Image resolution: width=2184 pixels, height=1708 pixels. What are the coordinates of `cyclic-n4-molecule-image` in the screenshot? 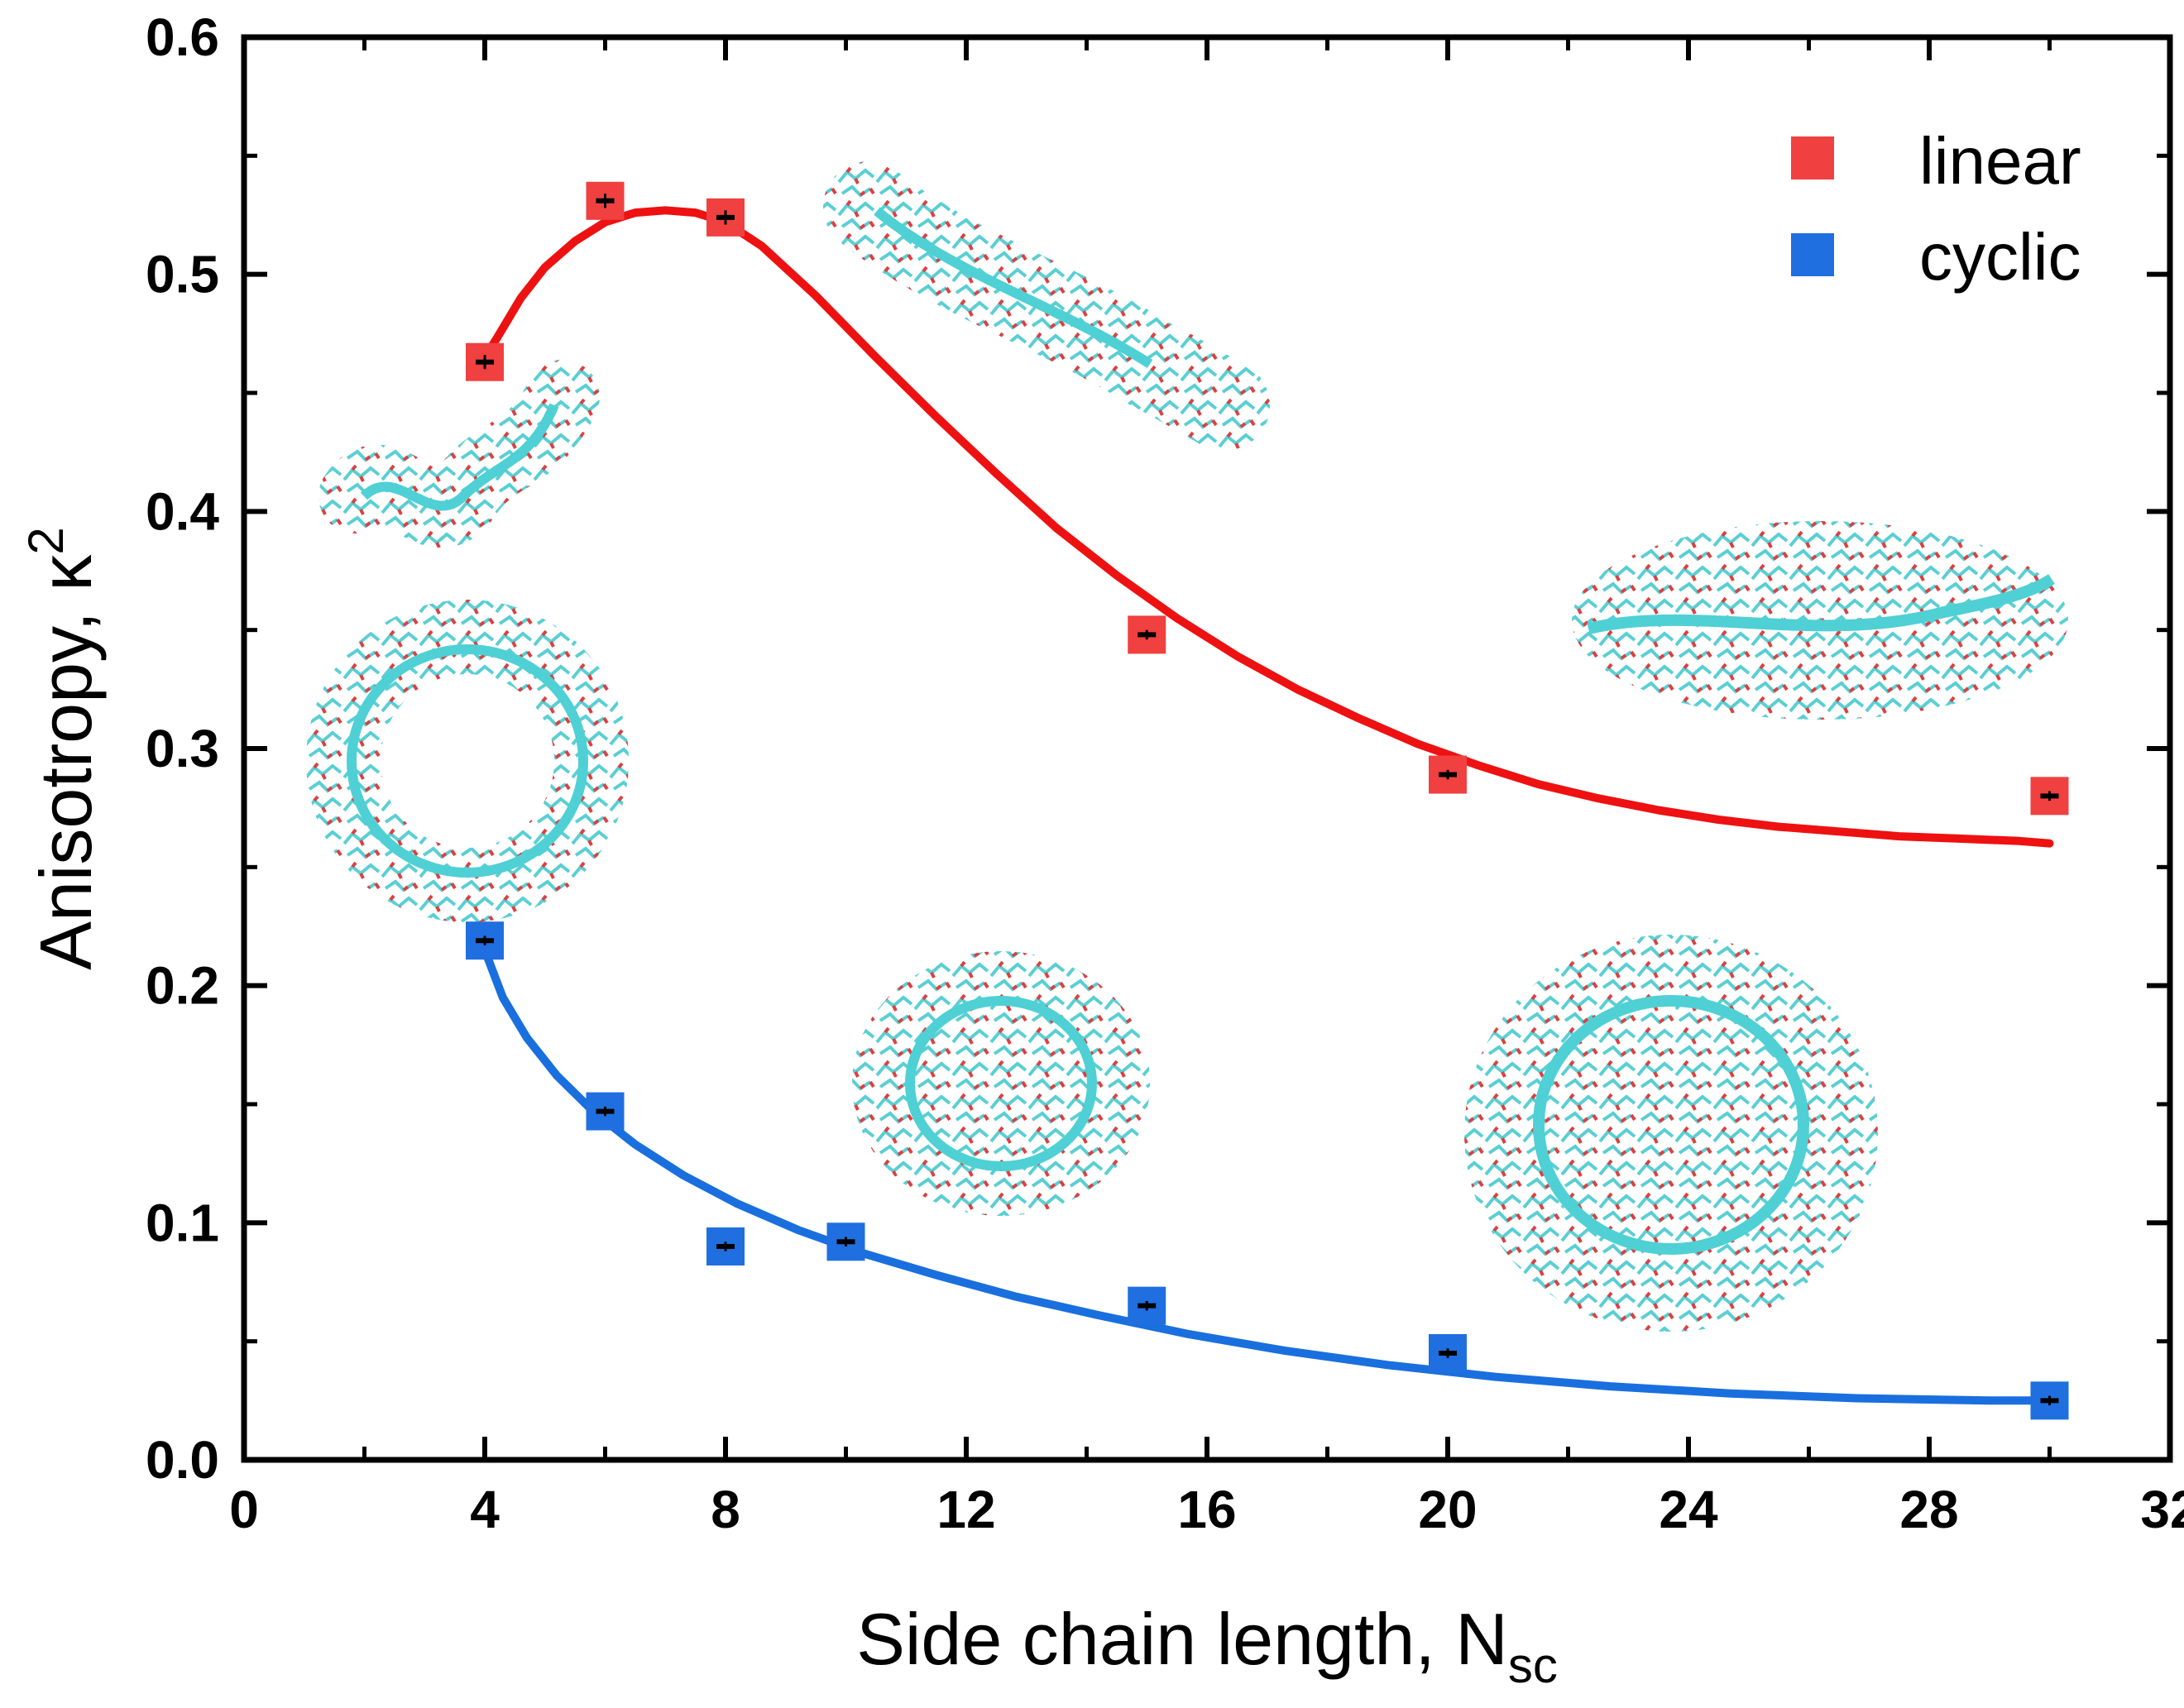 It's located at (467, 761).